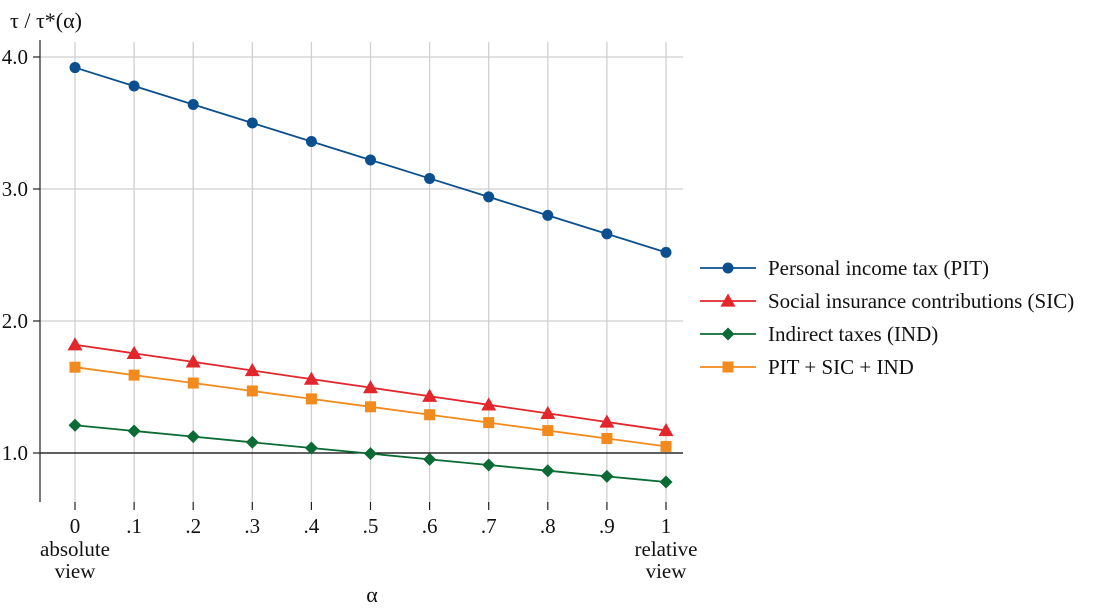 The height and width of the screenshot is (612, 1117). What do you see at coordinates (921, 301) in the screenshot?
I see `legend-label: Social insurance contributions (SIC)` at bounding box center [921, 301].